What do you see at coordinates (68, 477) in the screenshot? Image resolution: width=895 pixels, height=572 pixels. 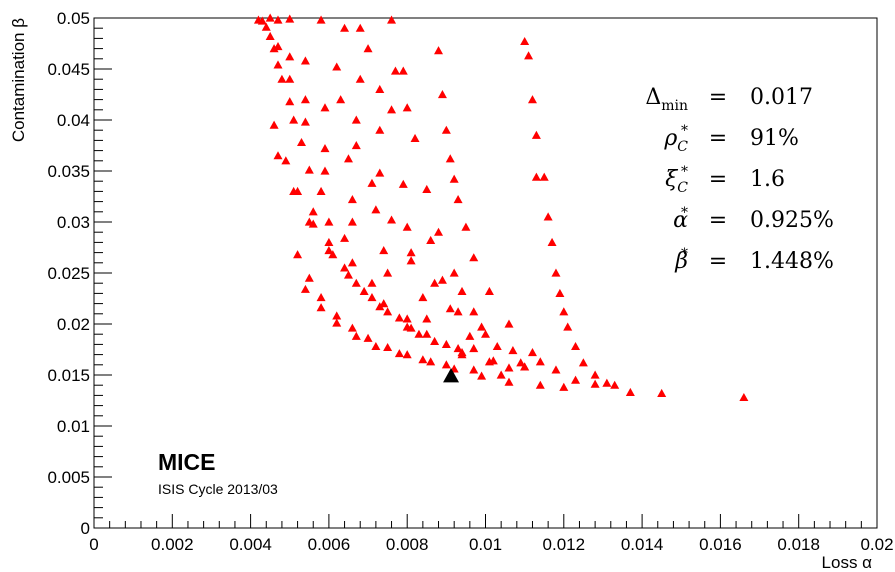 I see `y-tick-label: 0.005` at bounding box center [68, 477].